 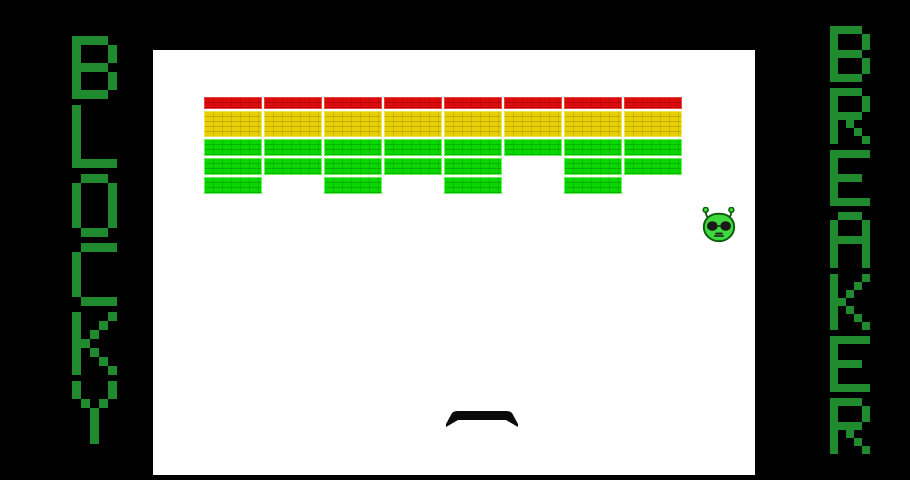 I want to click on right-banner-breaker, so click(x=850, y=240).